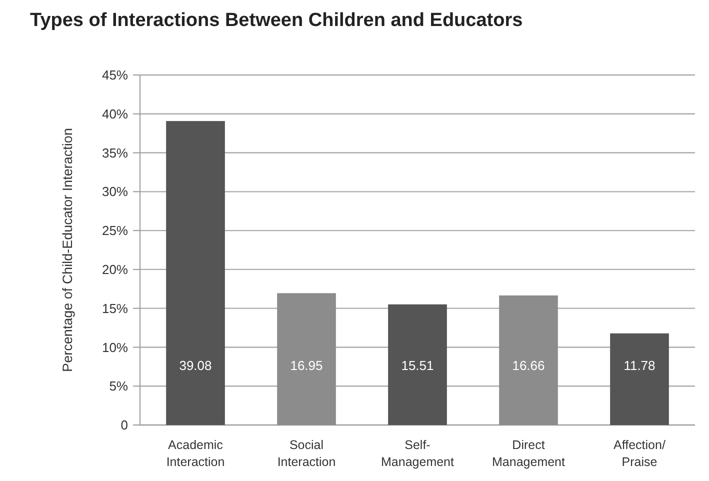  Describe the element at coordinates (118, 386) in the screenshot. I see `y-tick-label: 5%` at that location.